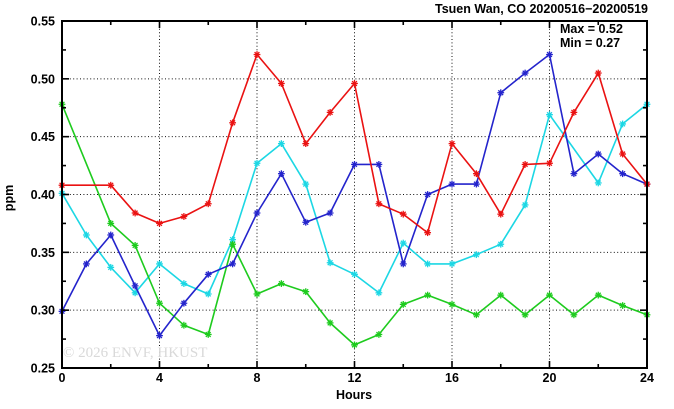 This screenshot has width=674, height=409. I want to click on y-axis-label: ppm, so click(9, 198).